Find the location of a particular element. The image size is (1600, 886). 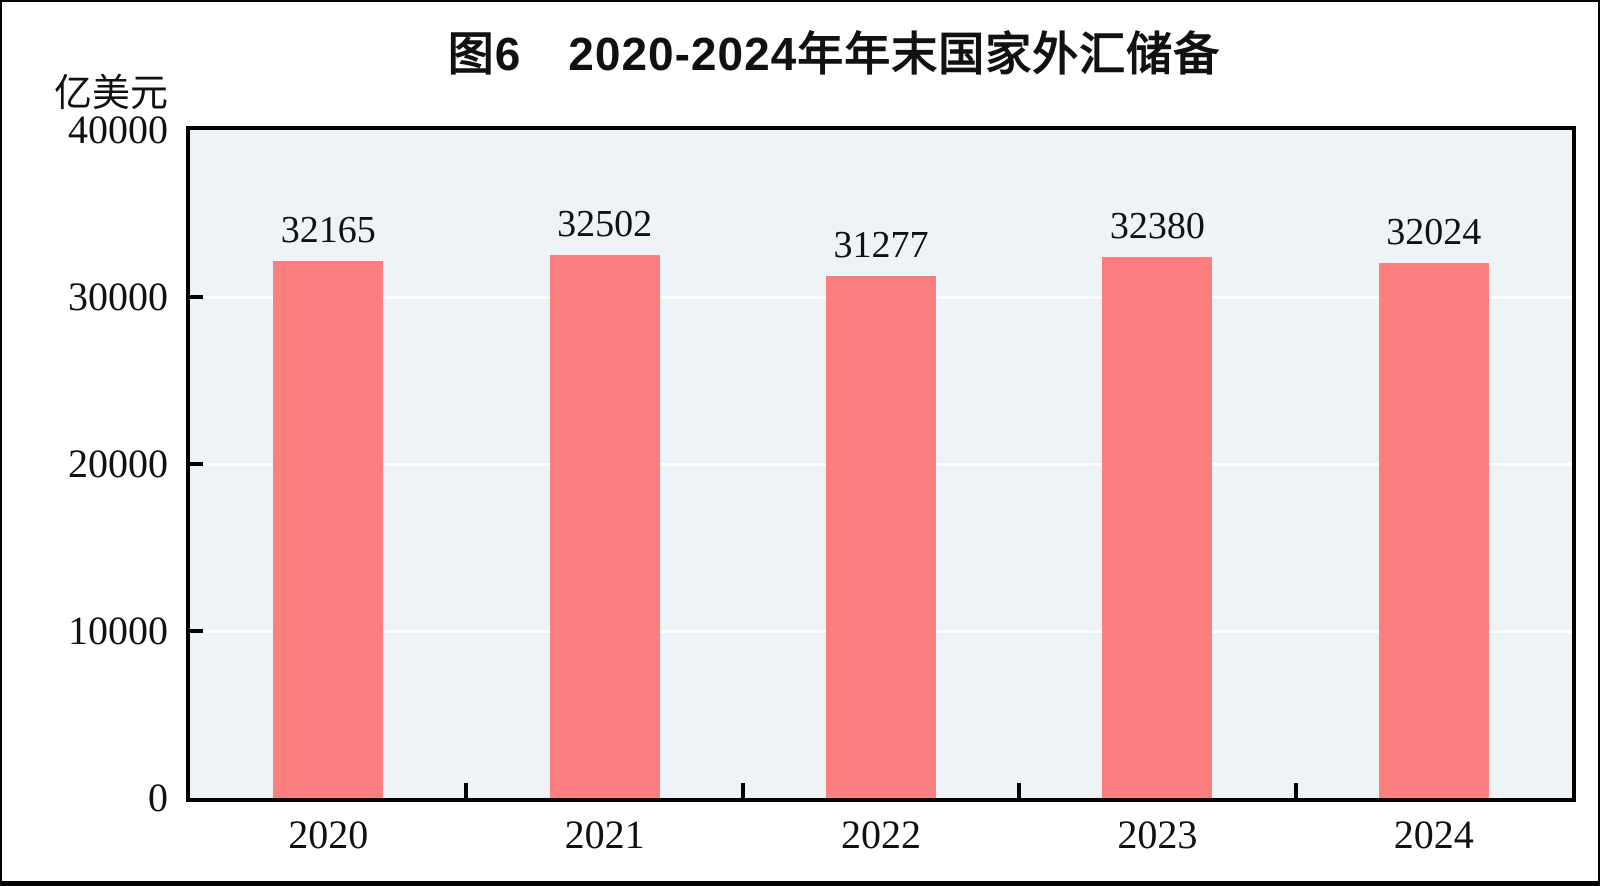

y-axis-label-20000: 20000 is located at coordinates (118, 463).